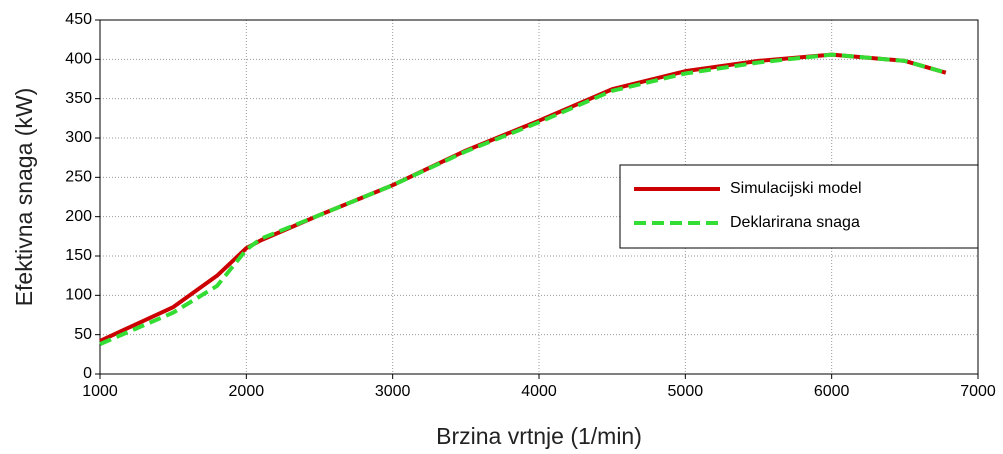 This screenshot has width=1003, height=454. What do you see at coordinates (393, 391) in the screenshot?
I see `x-tick-label: 3000` at bounding box center [393, 391].